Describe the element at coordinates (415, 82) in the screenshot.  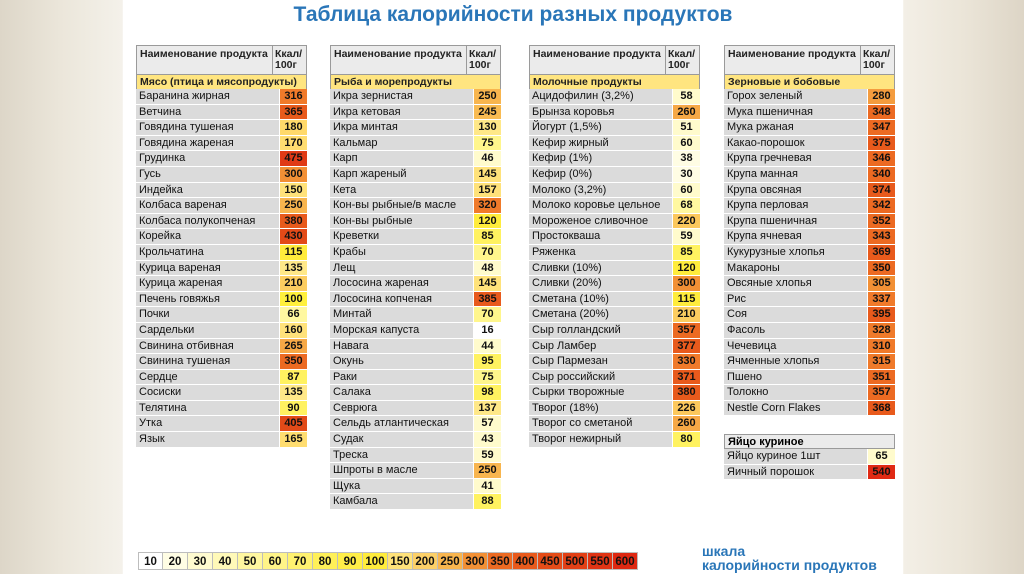
I see `category-label: Рыба и морепродукты` at that location.